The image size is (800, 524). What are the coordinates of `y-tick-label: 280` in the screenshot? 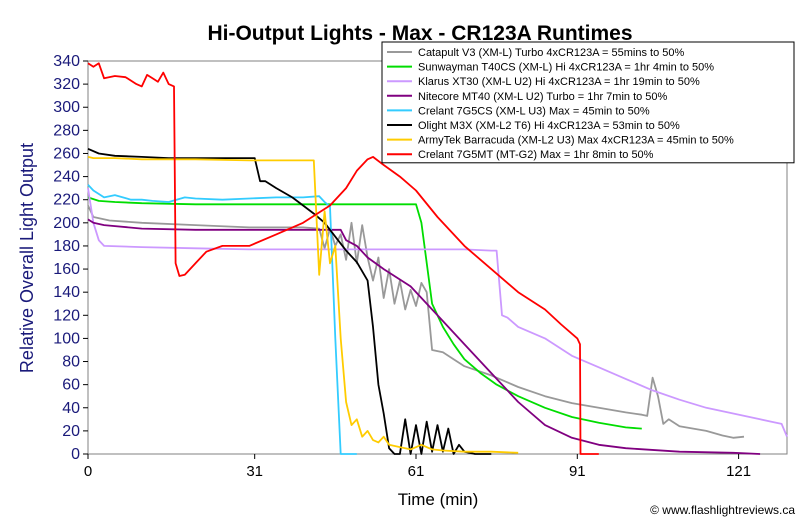 It's located at (66, 130).